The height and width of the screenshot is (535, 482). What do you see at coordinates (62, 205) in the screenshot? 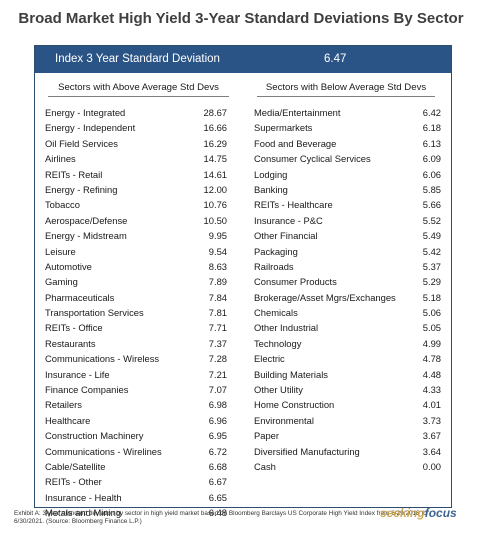
I see `sector-name: Tobacco` at bounding box center [62, 205].